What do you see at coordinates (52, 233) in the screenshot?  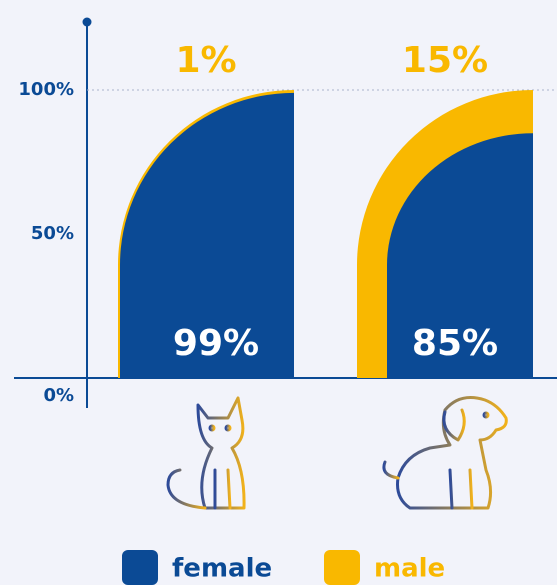 I see `y-tick-label: 50%` at bounding box center [52, 233].